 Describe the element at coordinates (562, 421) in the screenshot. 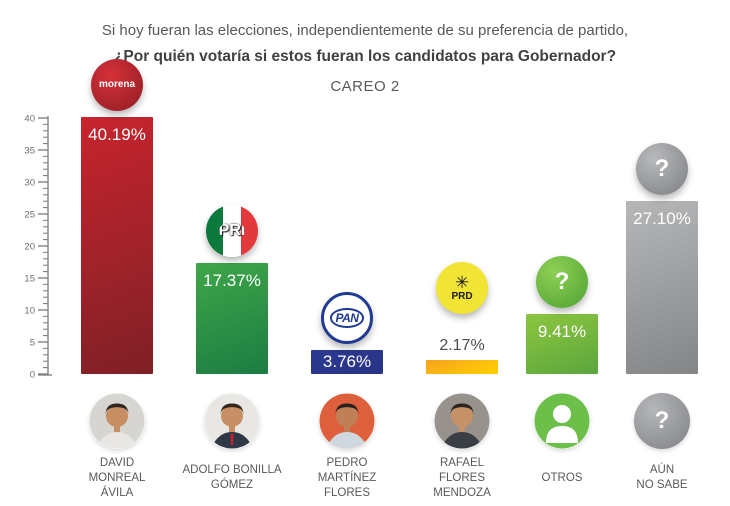

I see `person-icon` at that location.